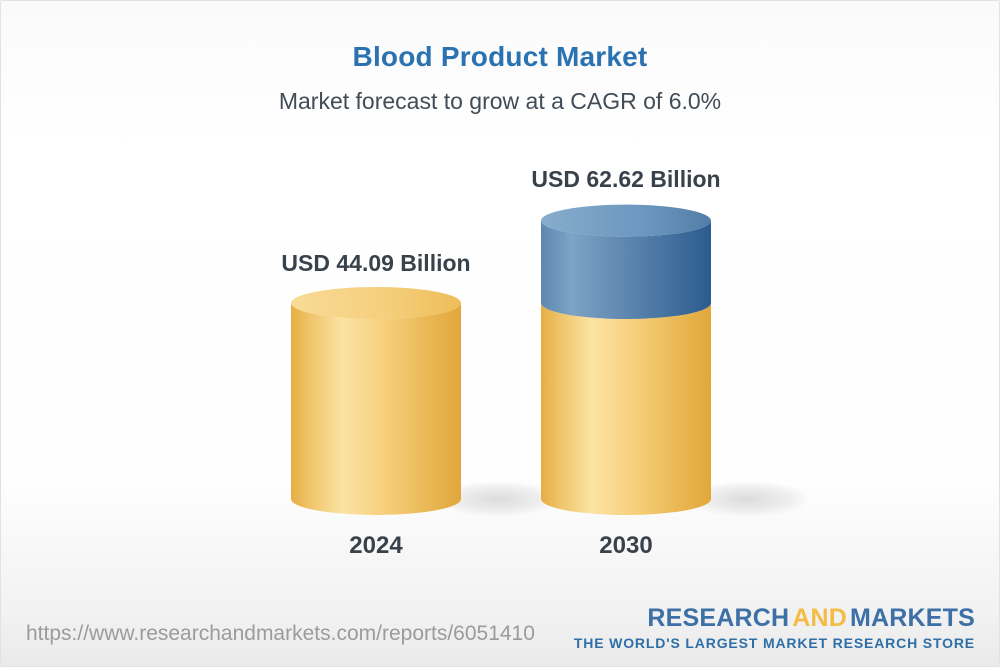  I want to click on logo-word-and: AND, so click(819, 618).